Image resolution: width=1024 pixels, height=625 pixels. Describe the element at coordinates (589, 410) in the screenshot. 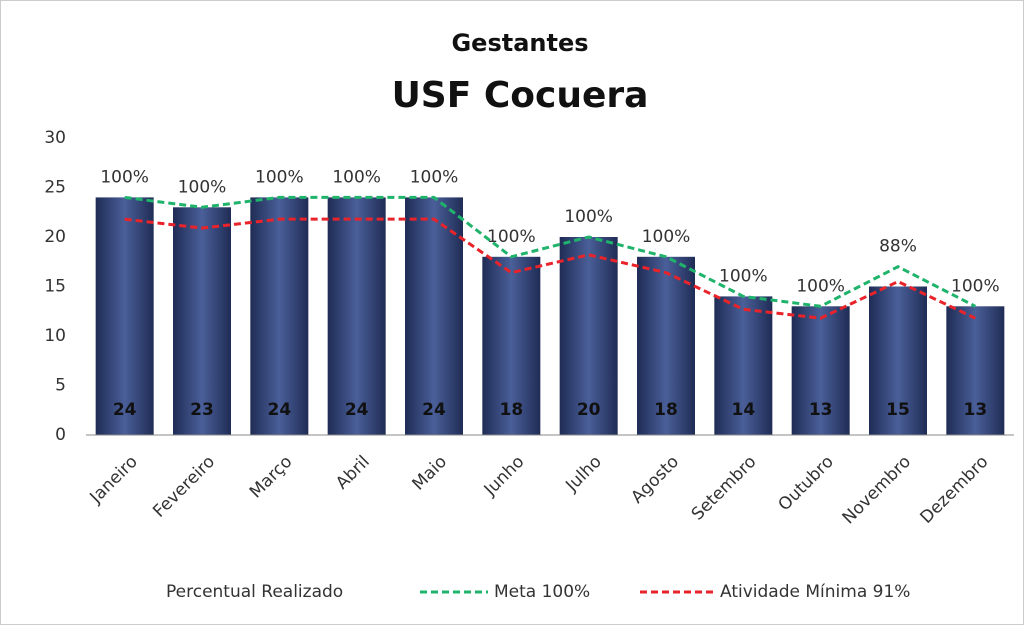

I see `value-label: 20` at that location.